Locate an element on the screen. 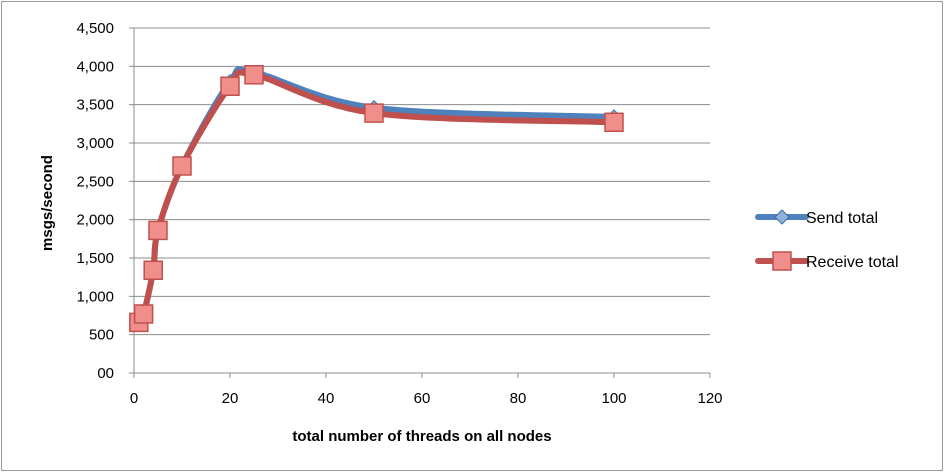 The image size is (946, 474). x-tick-label: 0 is located at coordinates (134, 398).